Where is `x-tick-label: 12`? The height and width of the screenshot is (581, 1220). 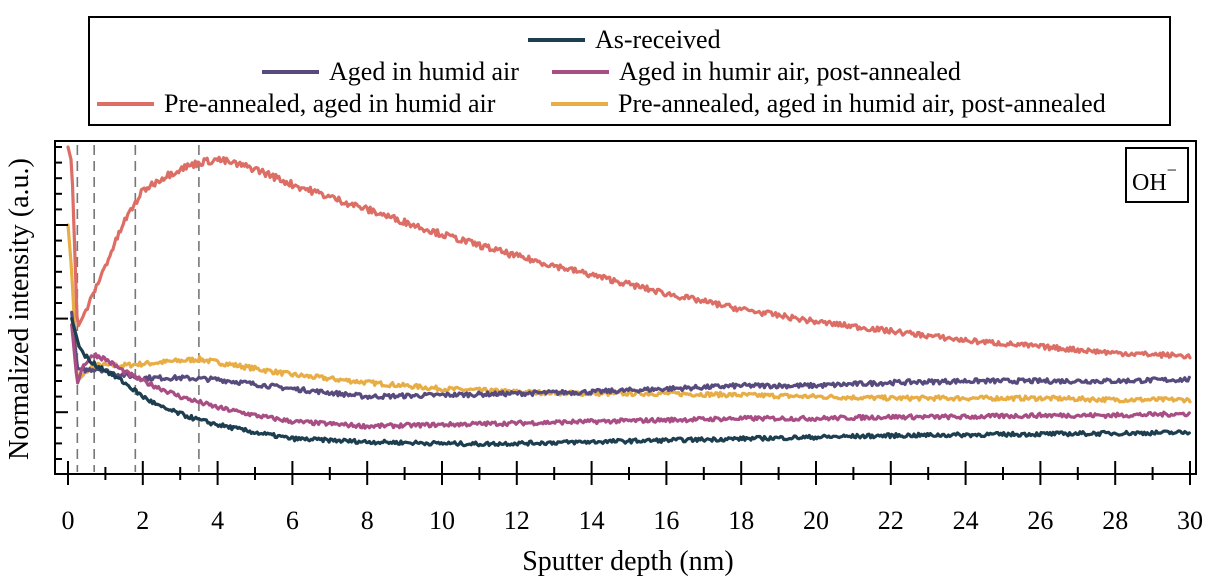
x-tick-label: 12 is located at coordinates (517, 520).